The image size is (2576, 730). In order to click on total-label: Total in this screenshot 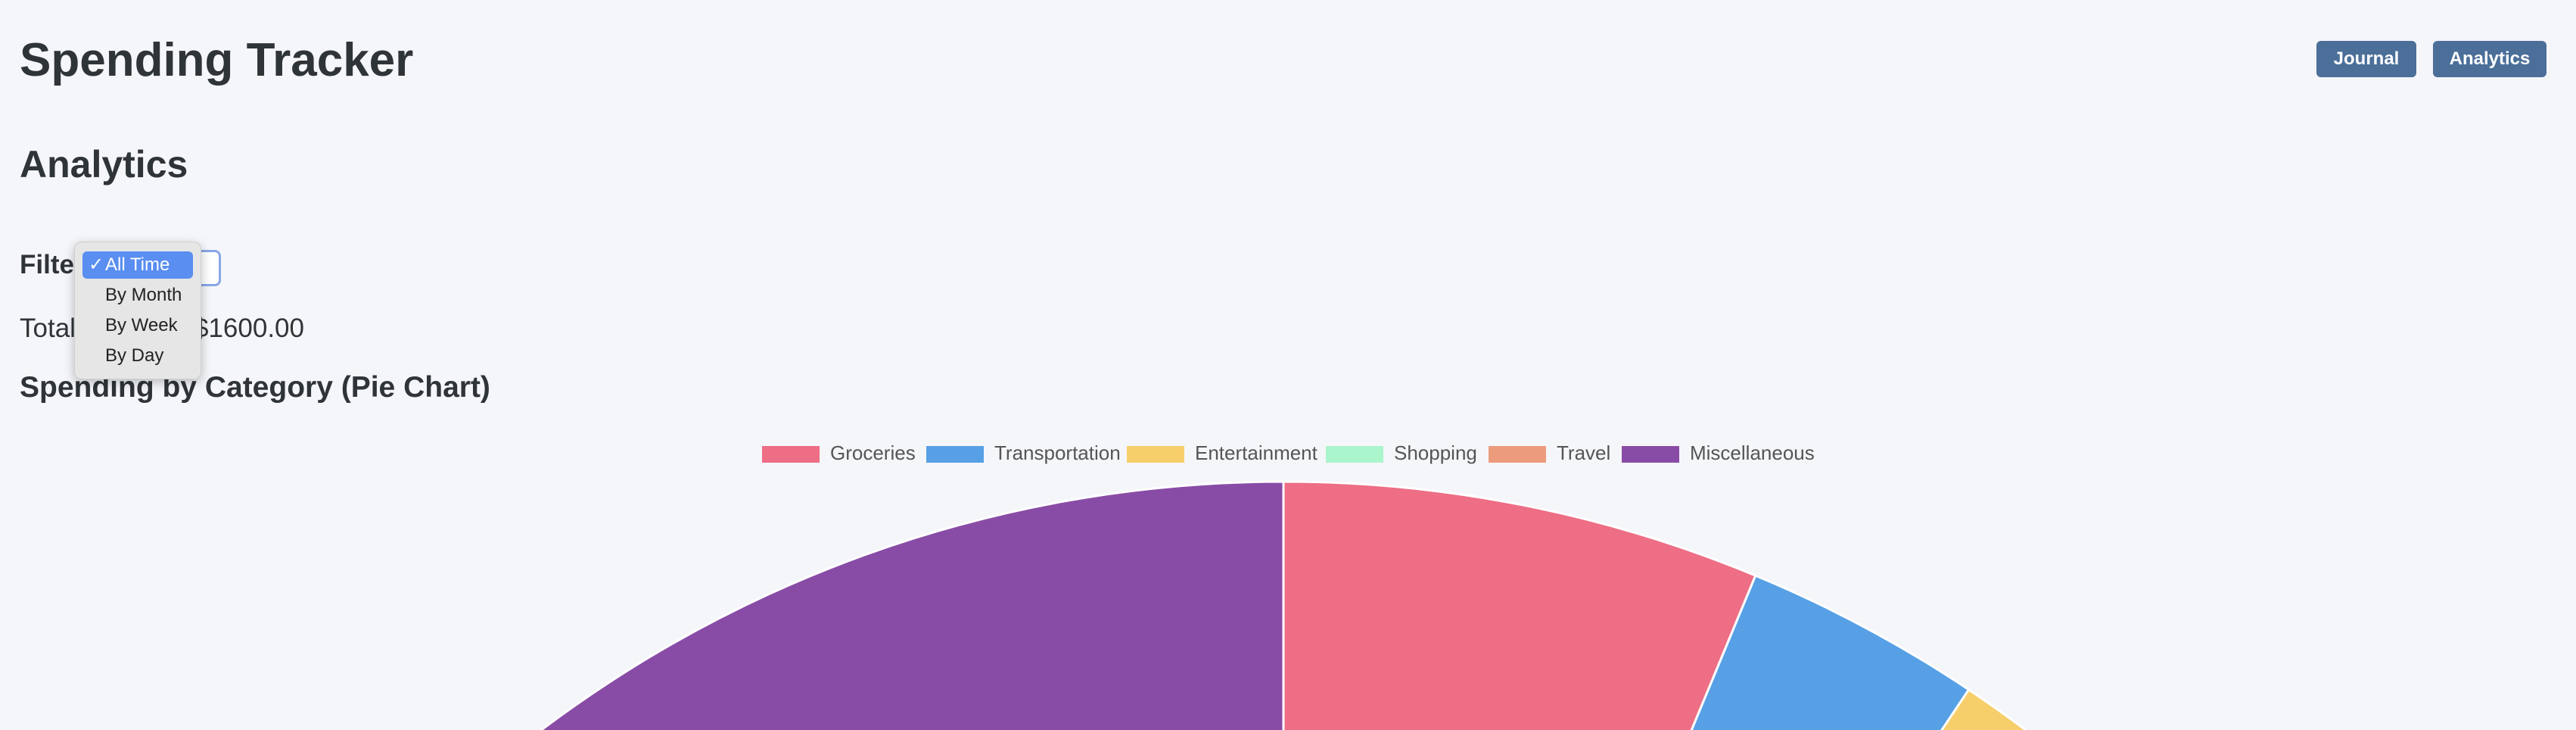, I will do `click(48, 328)`.